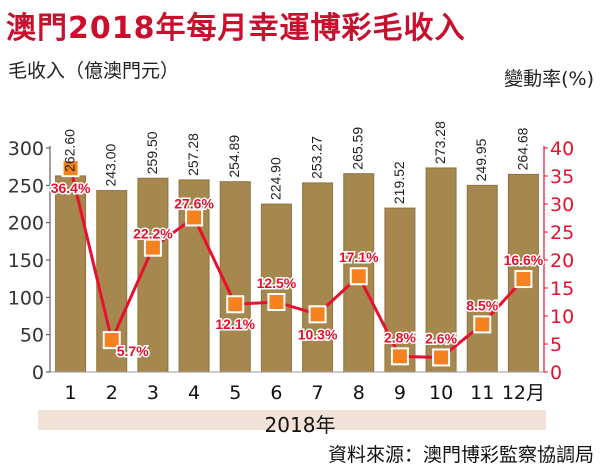 The image size is (600, 468). Describe the element at coordinates (111, 165) in the screenshot. I see `bar-value-label-2: 243.00` at that location.